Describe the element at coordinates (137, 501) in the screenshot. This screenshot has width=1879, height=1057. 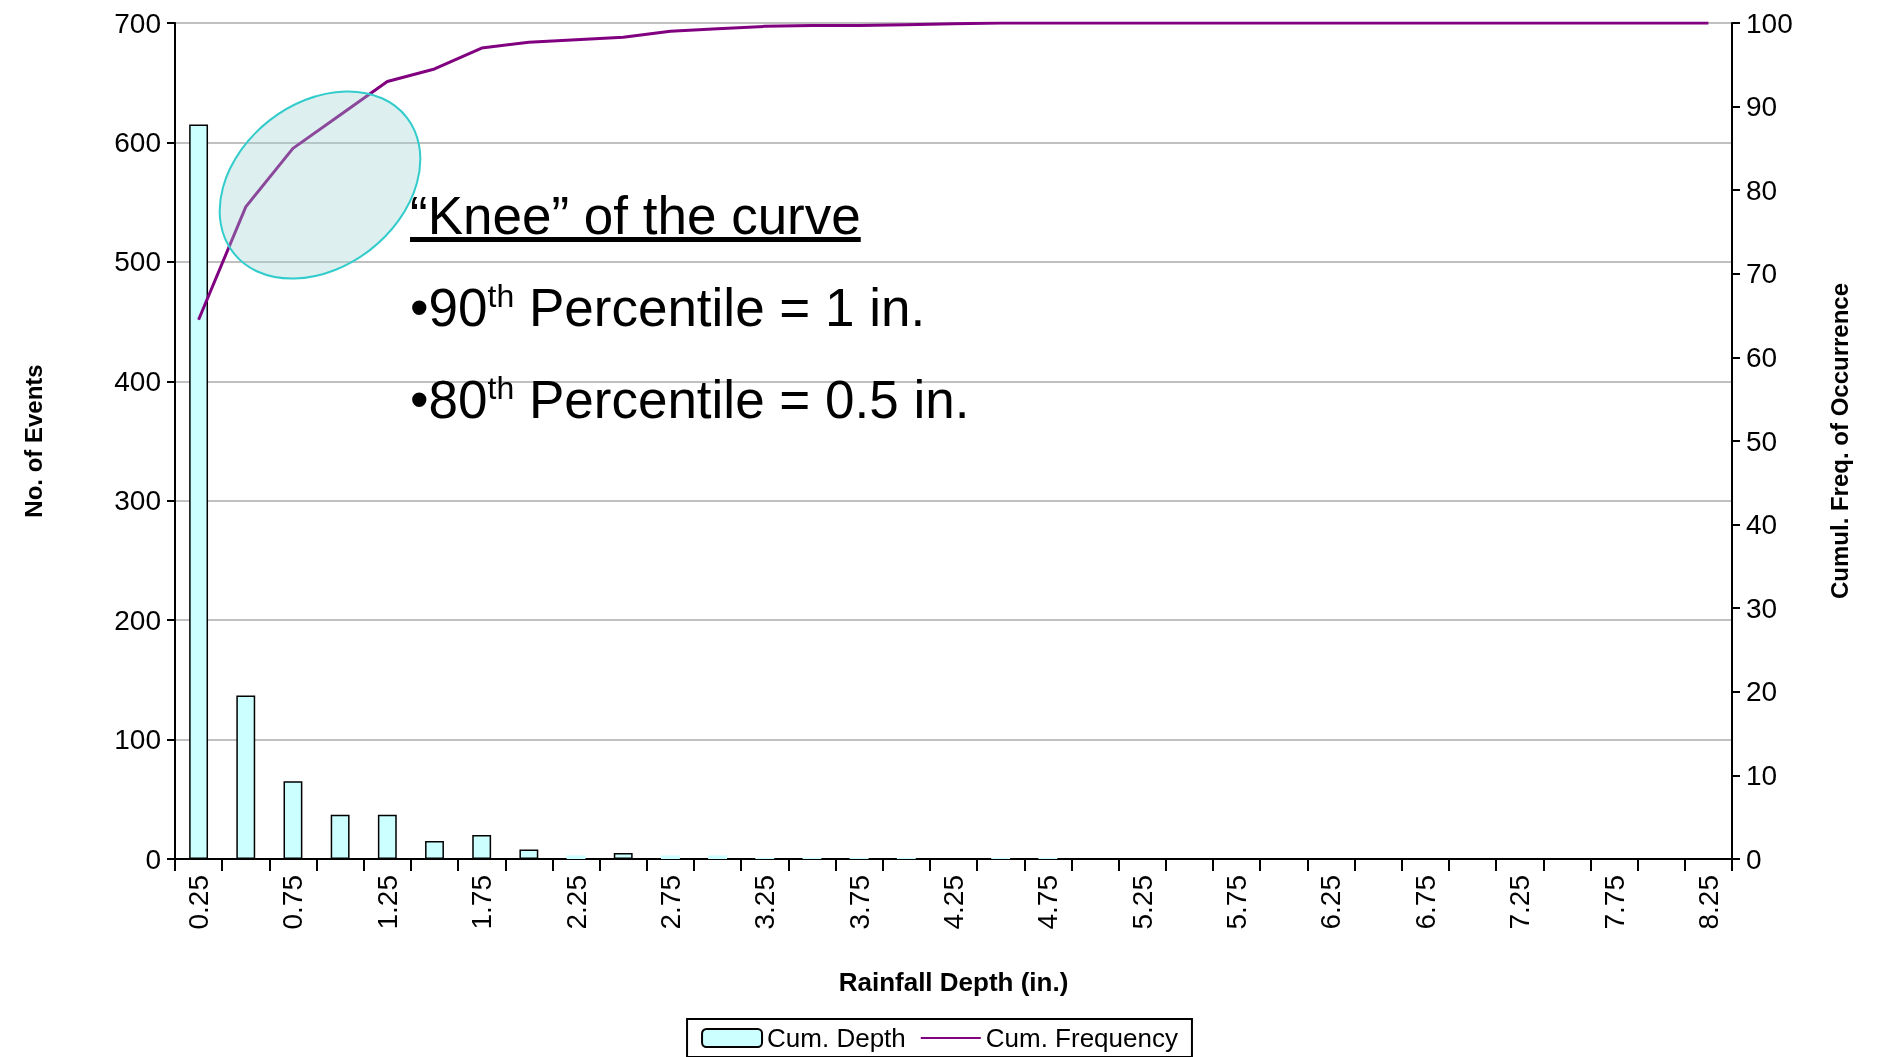
I see `y-tick-label: 300` at that location.